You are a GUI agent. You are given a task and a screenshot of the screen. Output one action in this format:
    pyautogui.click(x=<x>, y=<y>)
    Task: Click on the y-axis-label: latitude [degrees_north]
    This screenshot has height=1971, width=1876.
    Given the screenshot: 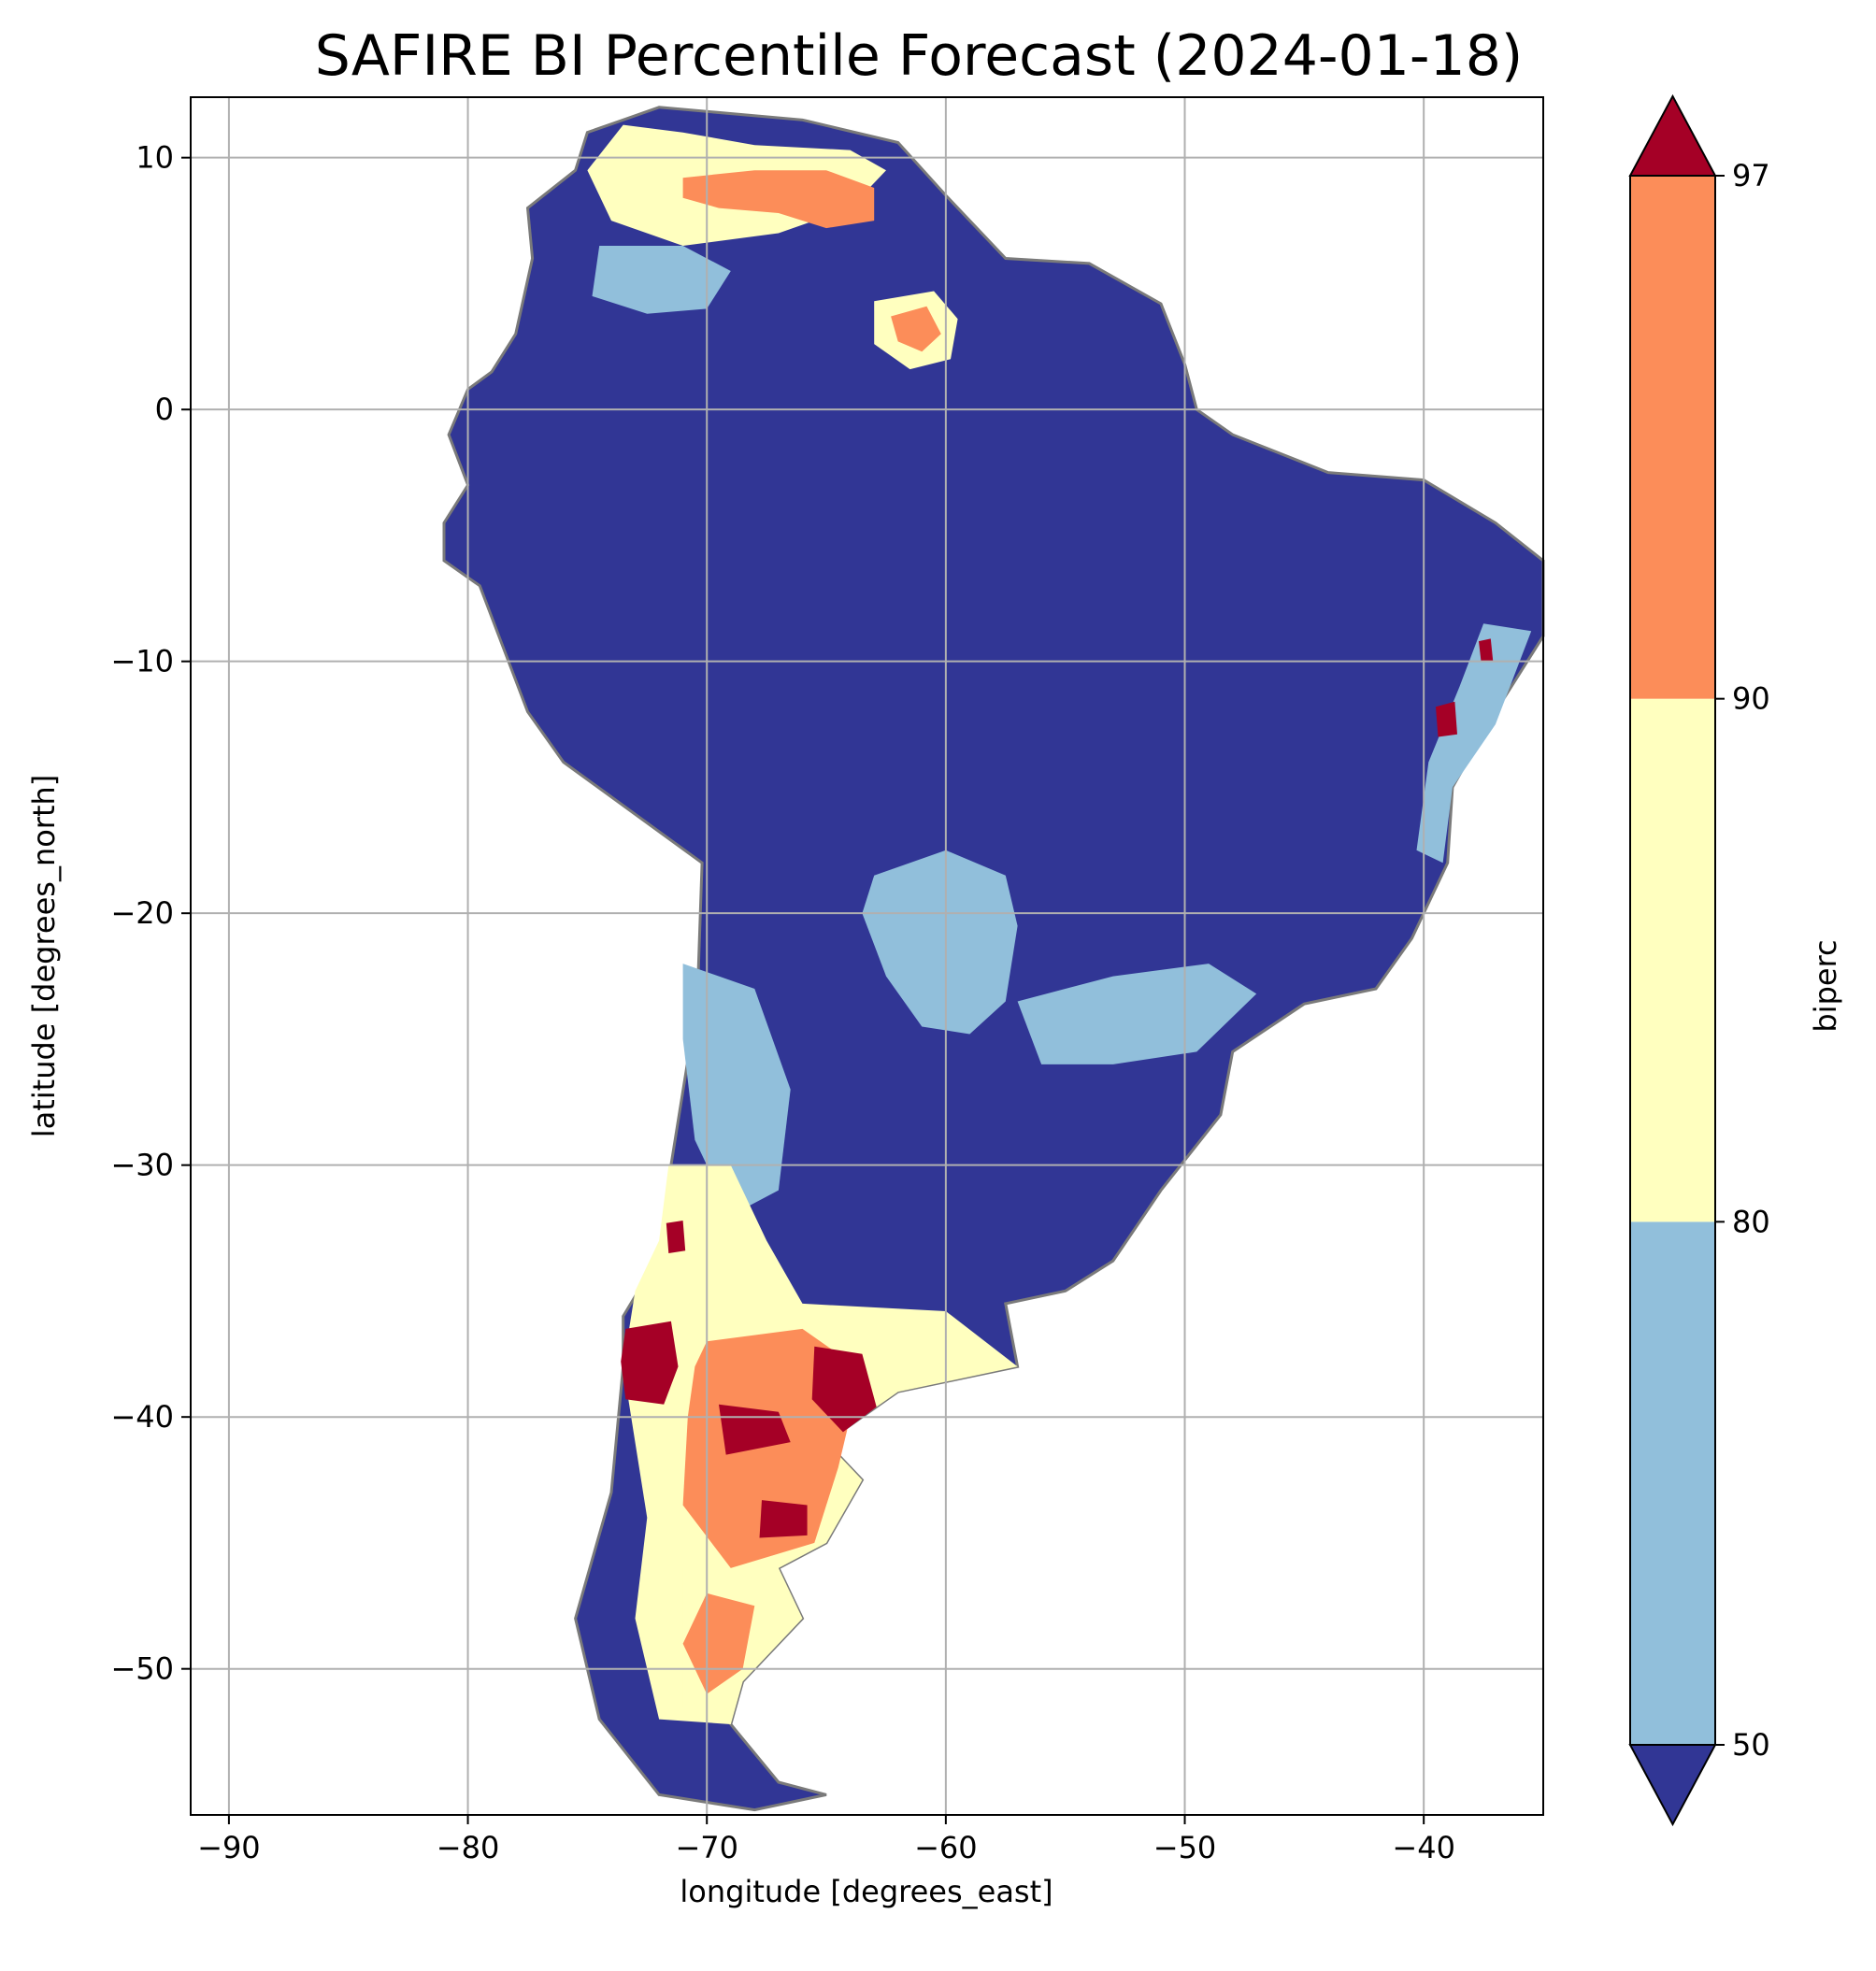 What is the action you would take?
    pyautogui.click(x=44, y=956)
    